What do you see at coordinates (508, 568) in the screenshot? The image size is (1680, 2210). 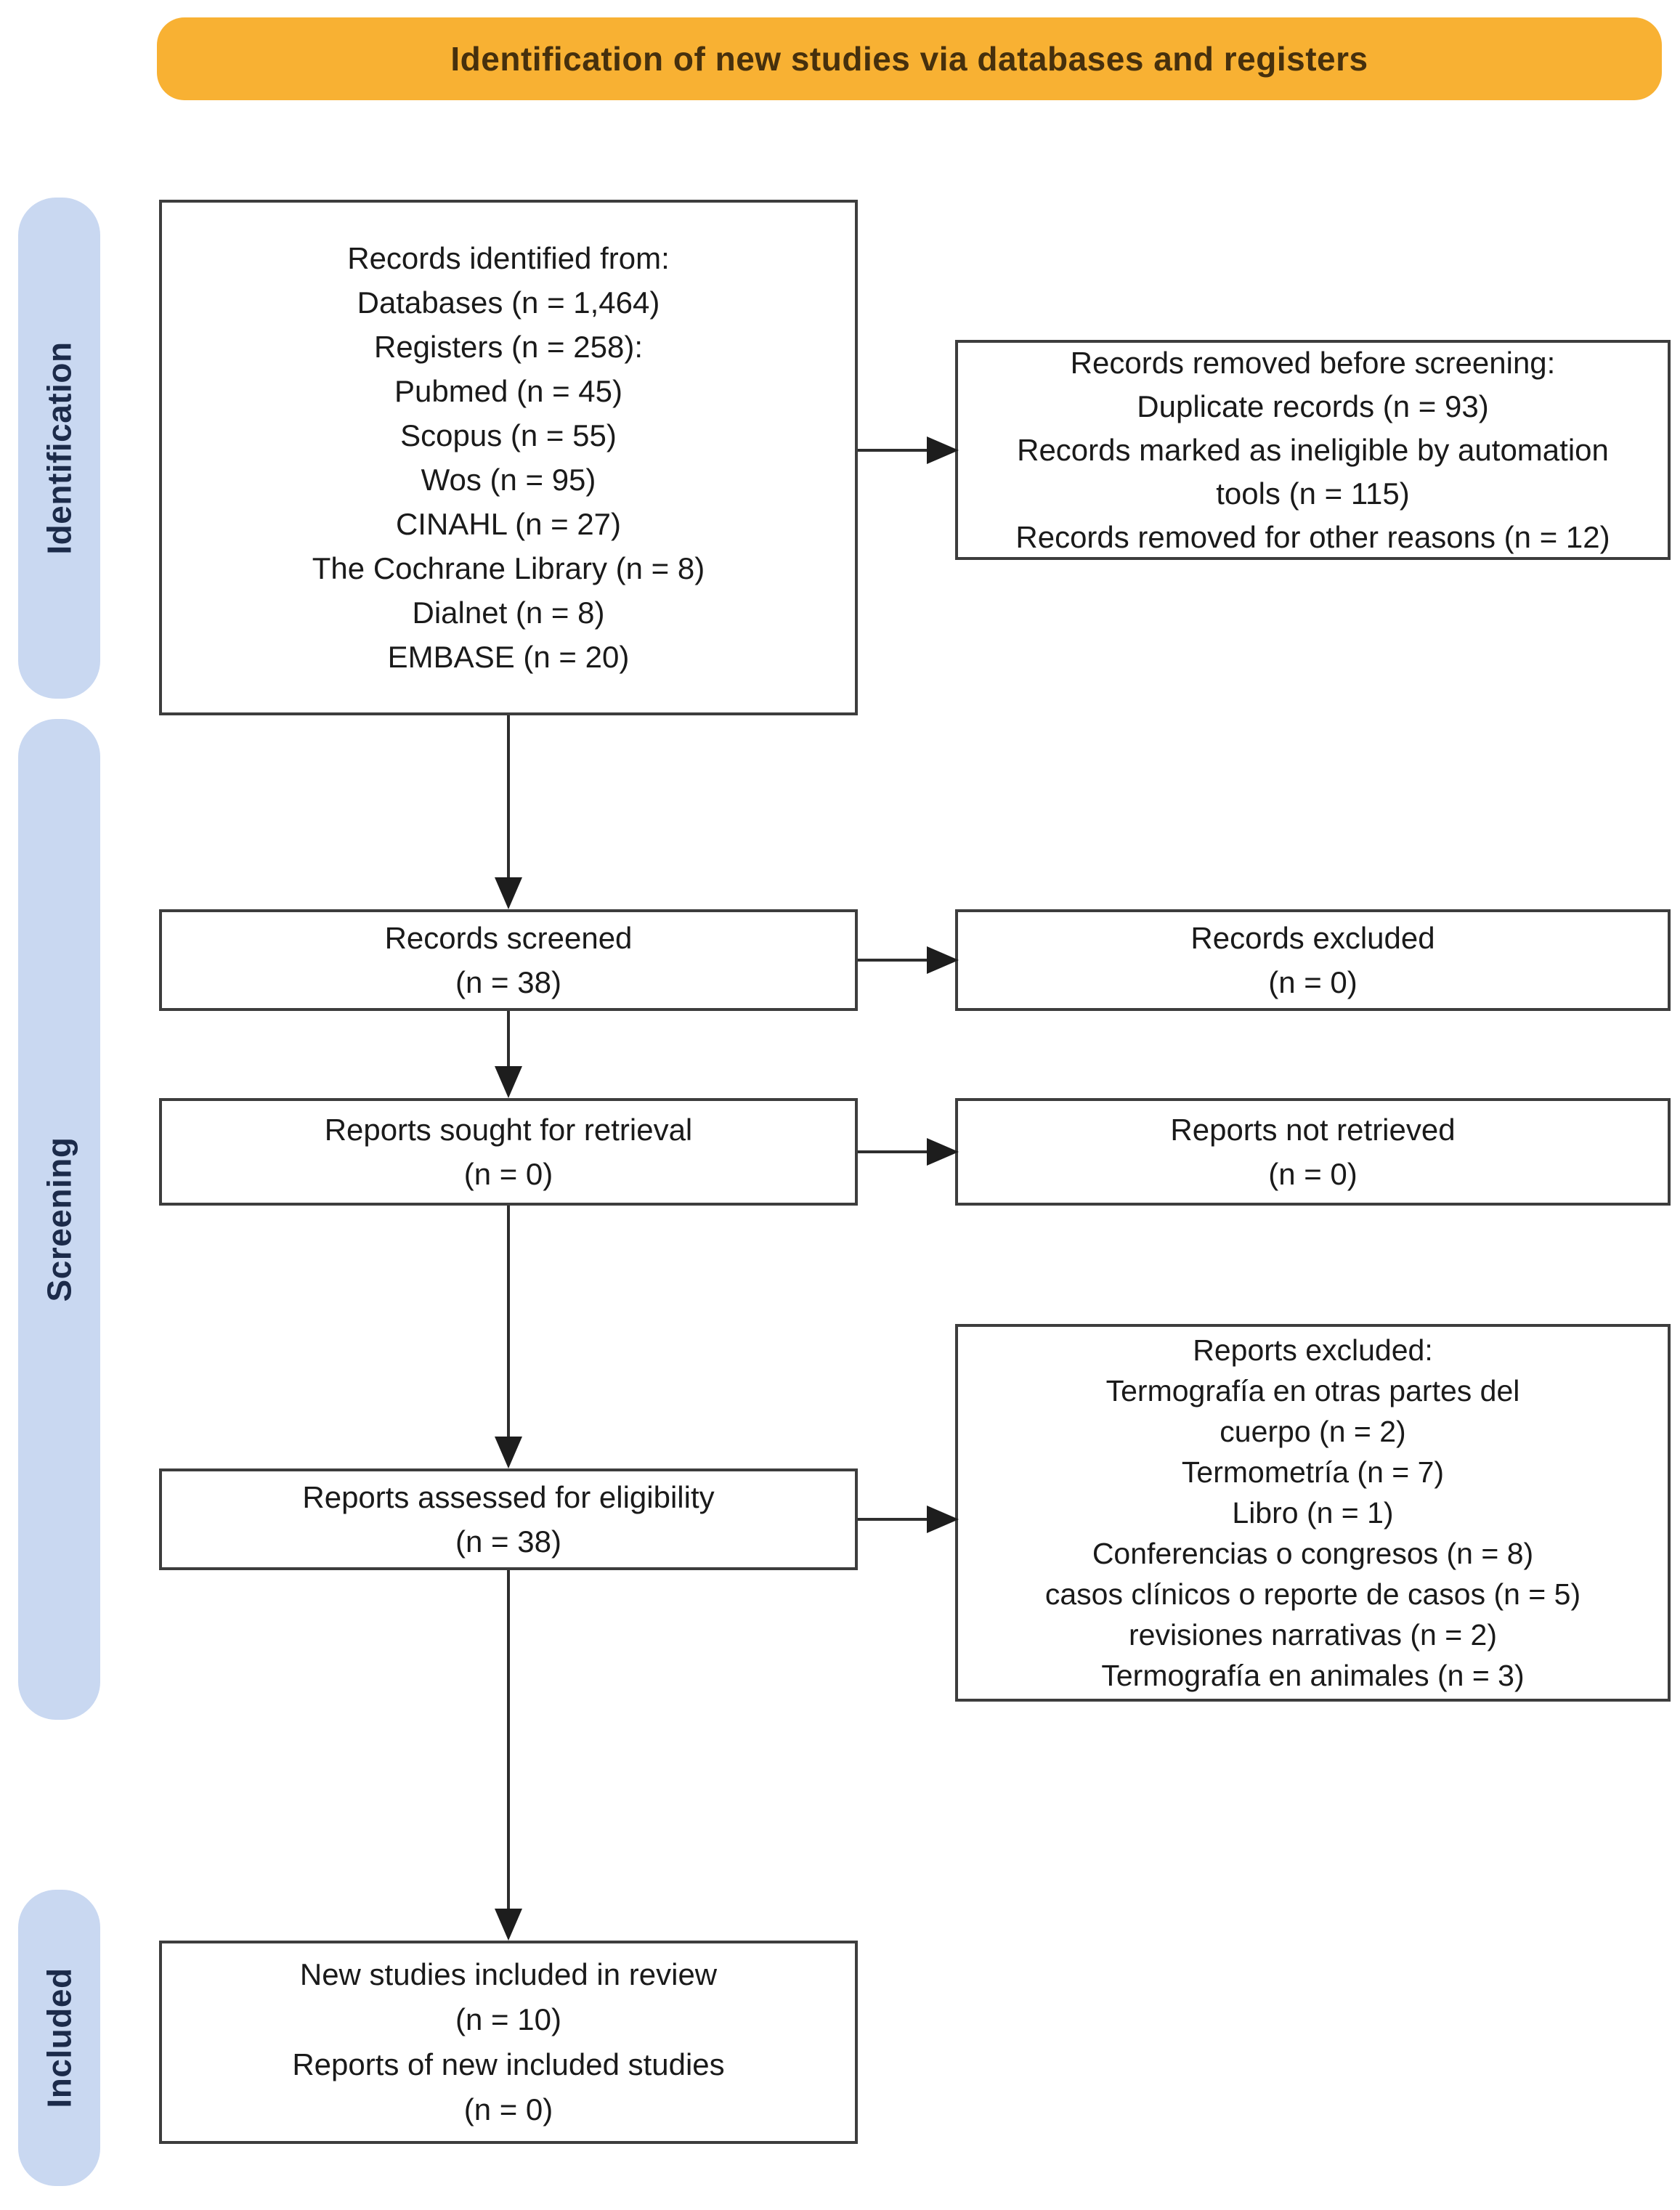 I see `box-text-line: The Cochrane Library (n = 8)` at bounding box center [508, 568].